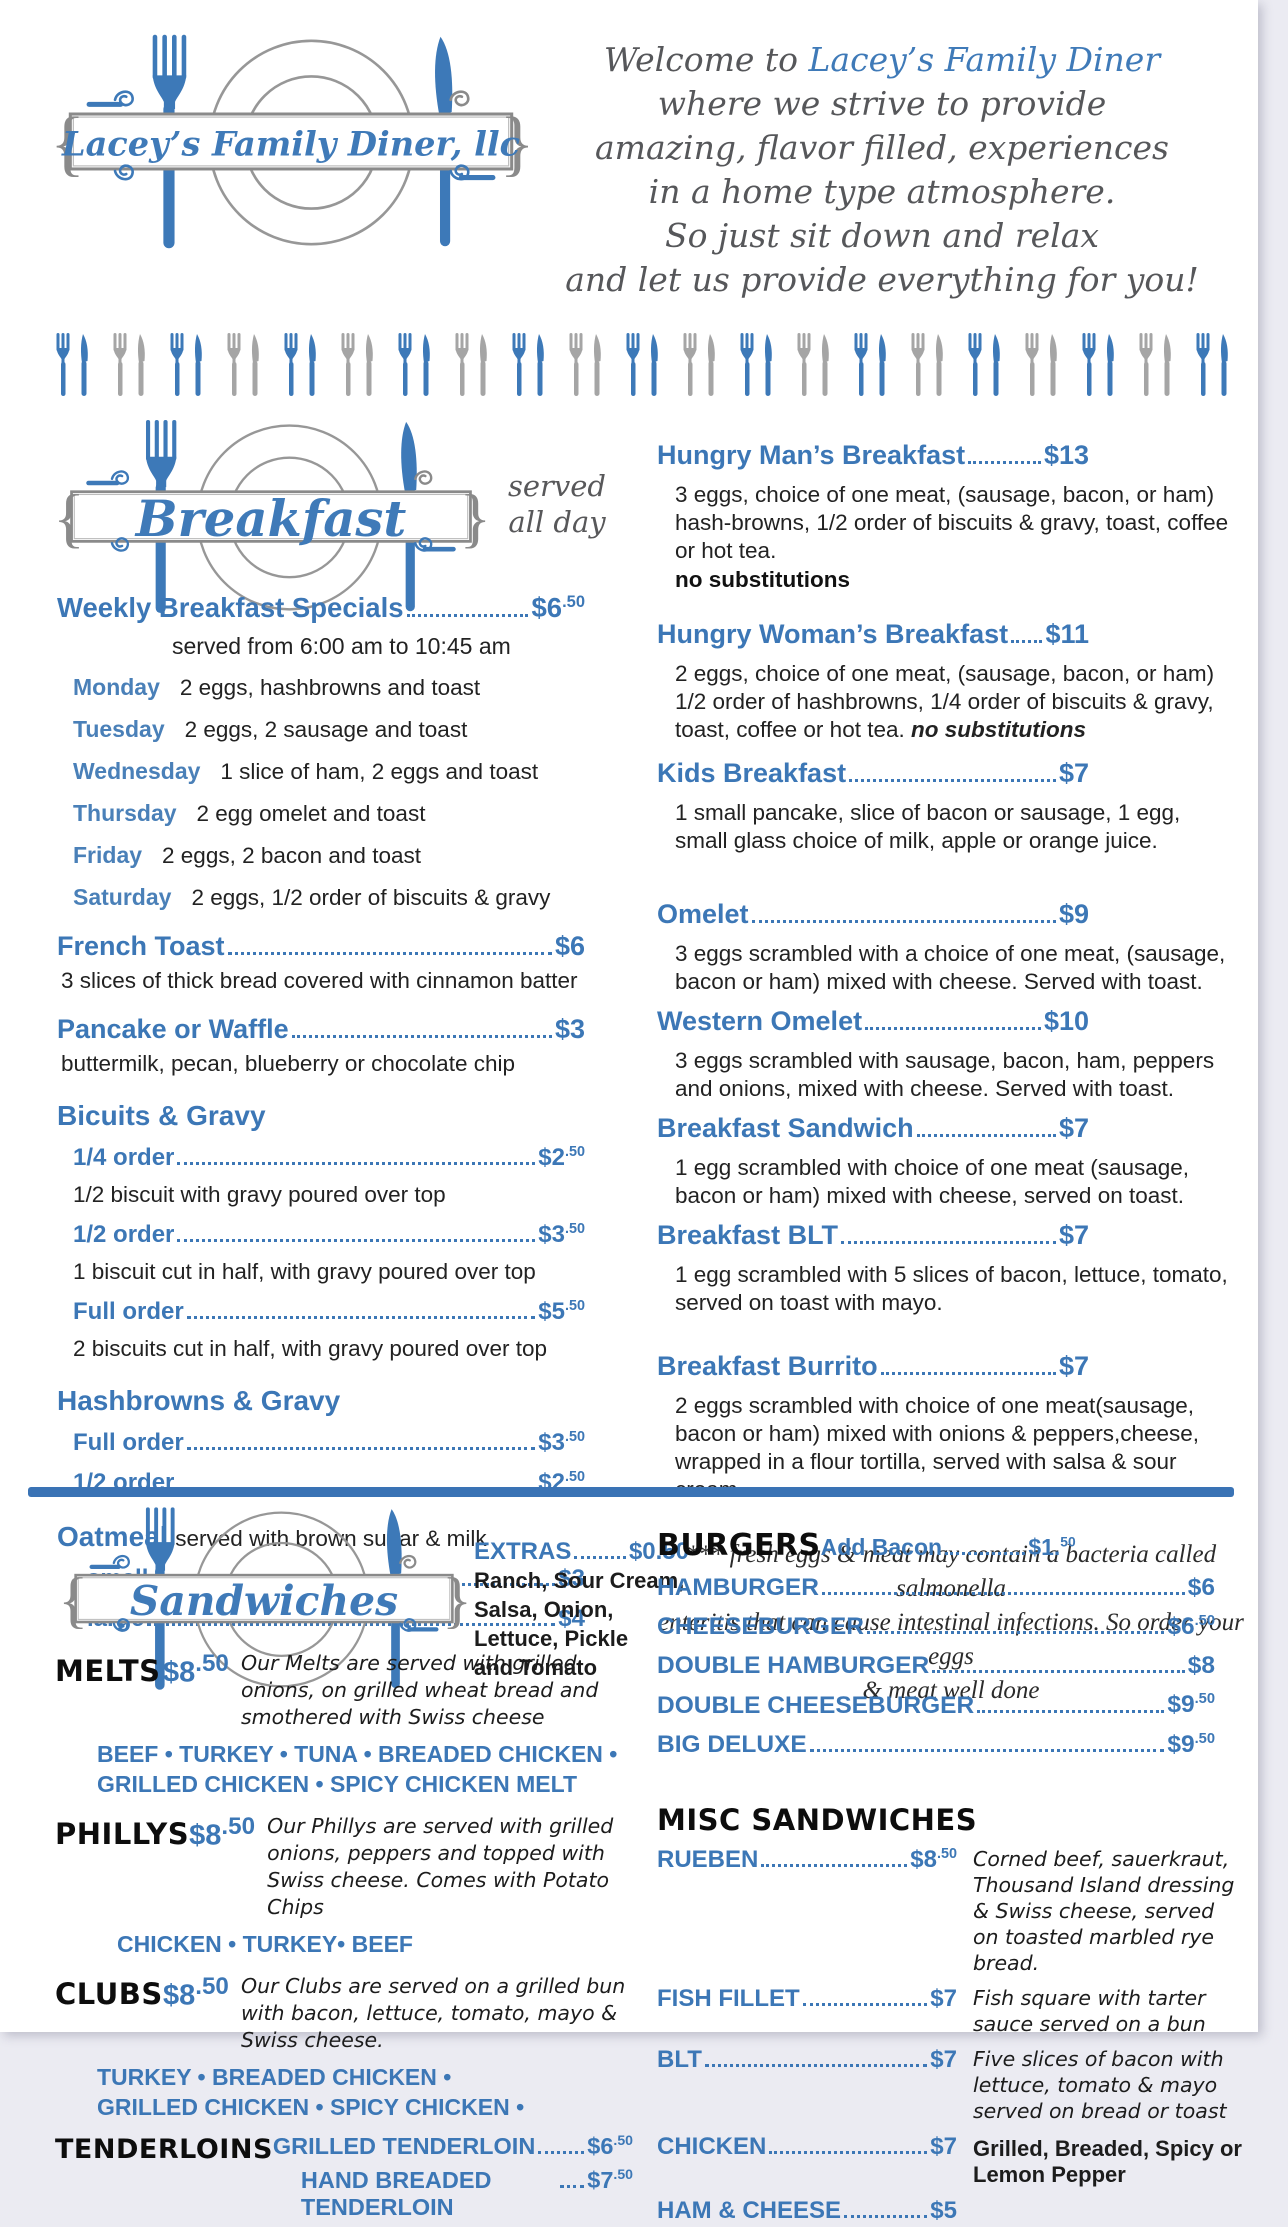  What do you see at coordinates (739, 1545) in the screenshot?
I see `category-label: BURGERS` at bounding box center [739, 1545].